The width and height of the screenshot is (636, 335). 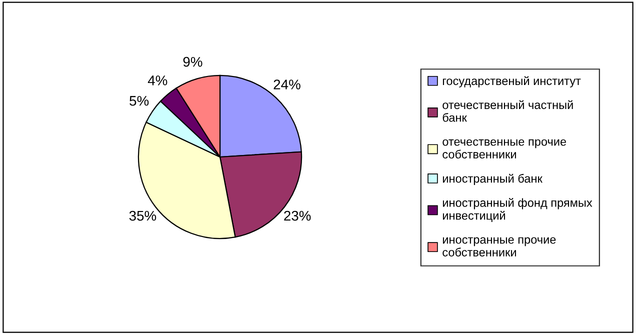 I want to click on data-label: 35%, so click(x=142, y=215).